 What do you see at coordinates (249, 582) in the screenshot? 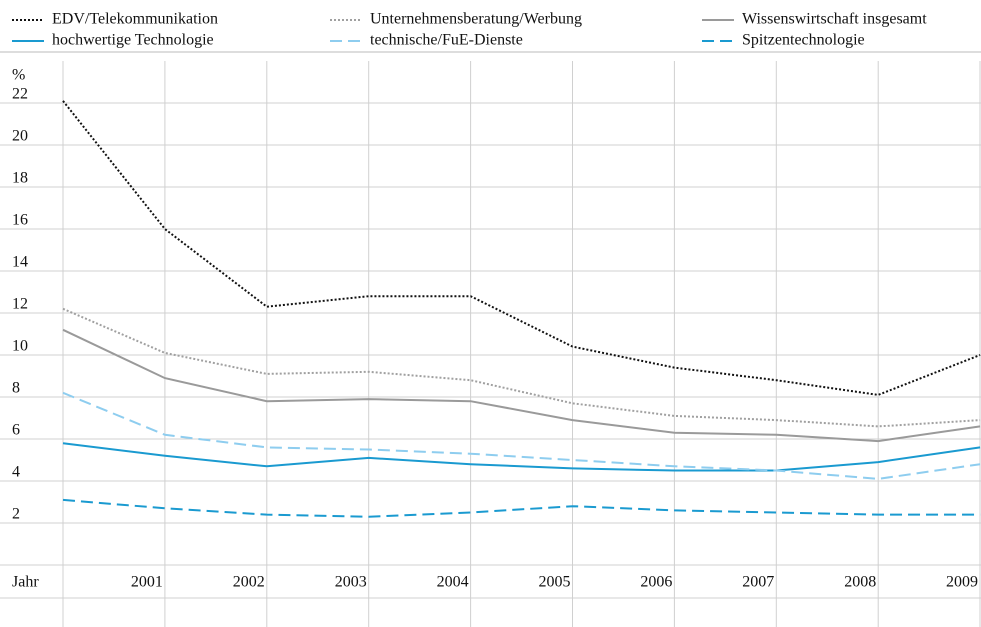
I see `x-tick-label: 2002` at bounding box center [249, 582].